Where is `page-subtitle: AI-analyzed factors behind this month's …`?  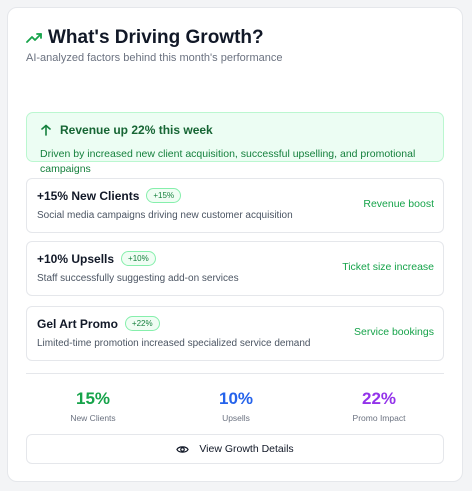 page-subtitle: AI-analyzed factors behind this month's … is located at coordinates (154, 58).